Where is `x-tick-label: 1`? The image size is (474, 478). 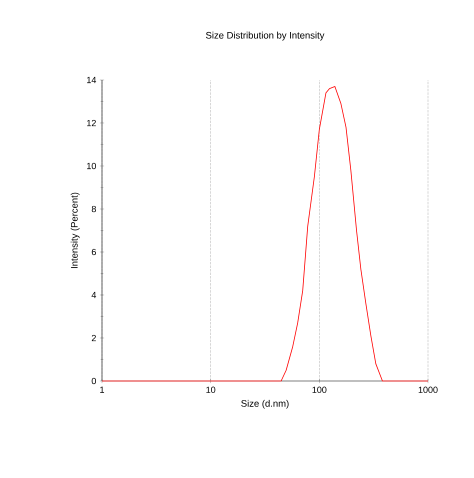 x-tick-label: 1 is located at coordinates (102, 389).